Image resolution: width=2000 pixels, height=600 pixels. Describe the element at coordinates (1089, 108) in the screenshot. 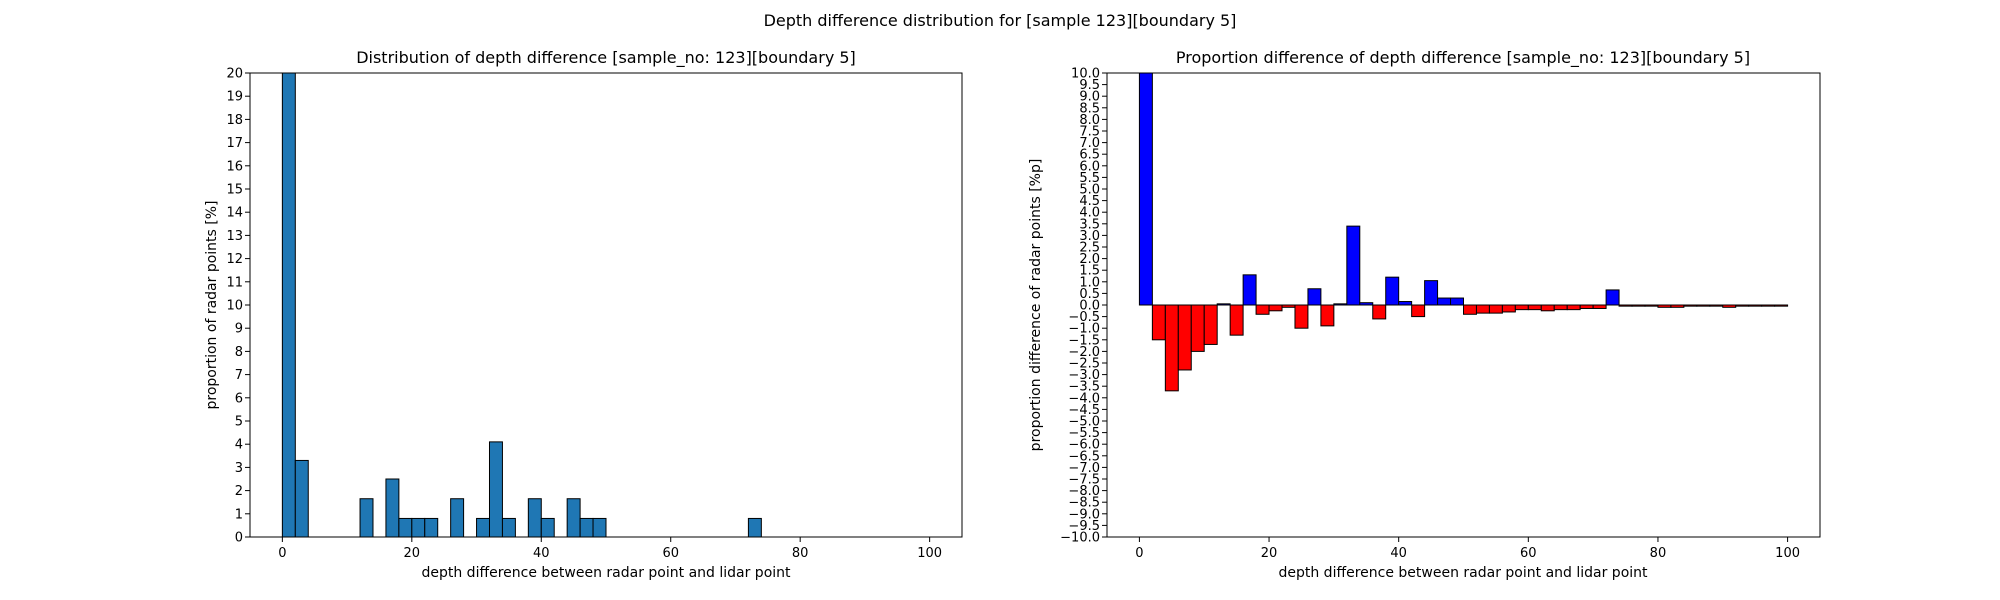

I see `right-y-tick-label: 8.5` at that location.